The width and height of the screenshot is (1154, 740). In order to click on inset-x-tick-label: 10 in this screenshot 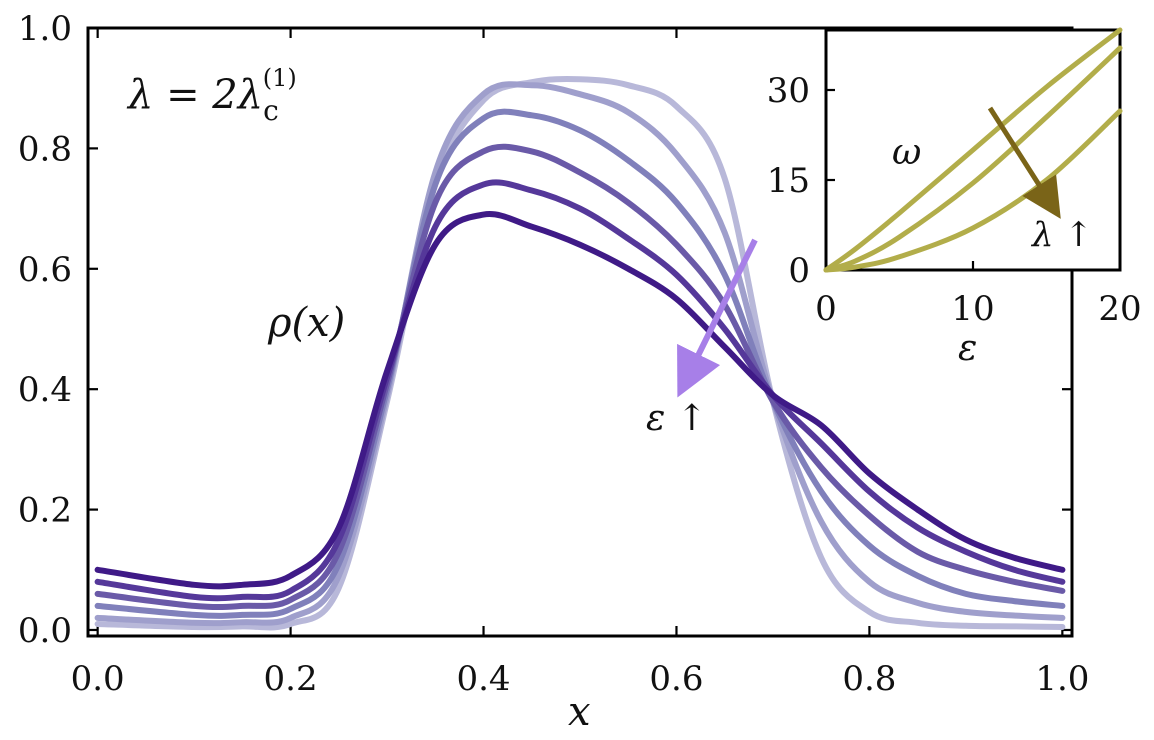, I will do `click(972, 309)`.